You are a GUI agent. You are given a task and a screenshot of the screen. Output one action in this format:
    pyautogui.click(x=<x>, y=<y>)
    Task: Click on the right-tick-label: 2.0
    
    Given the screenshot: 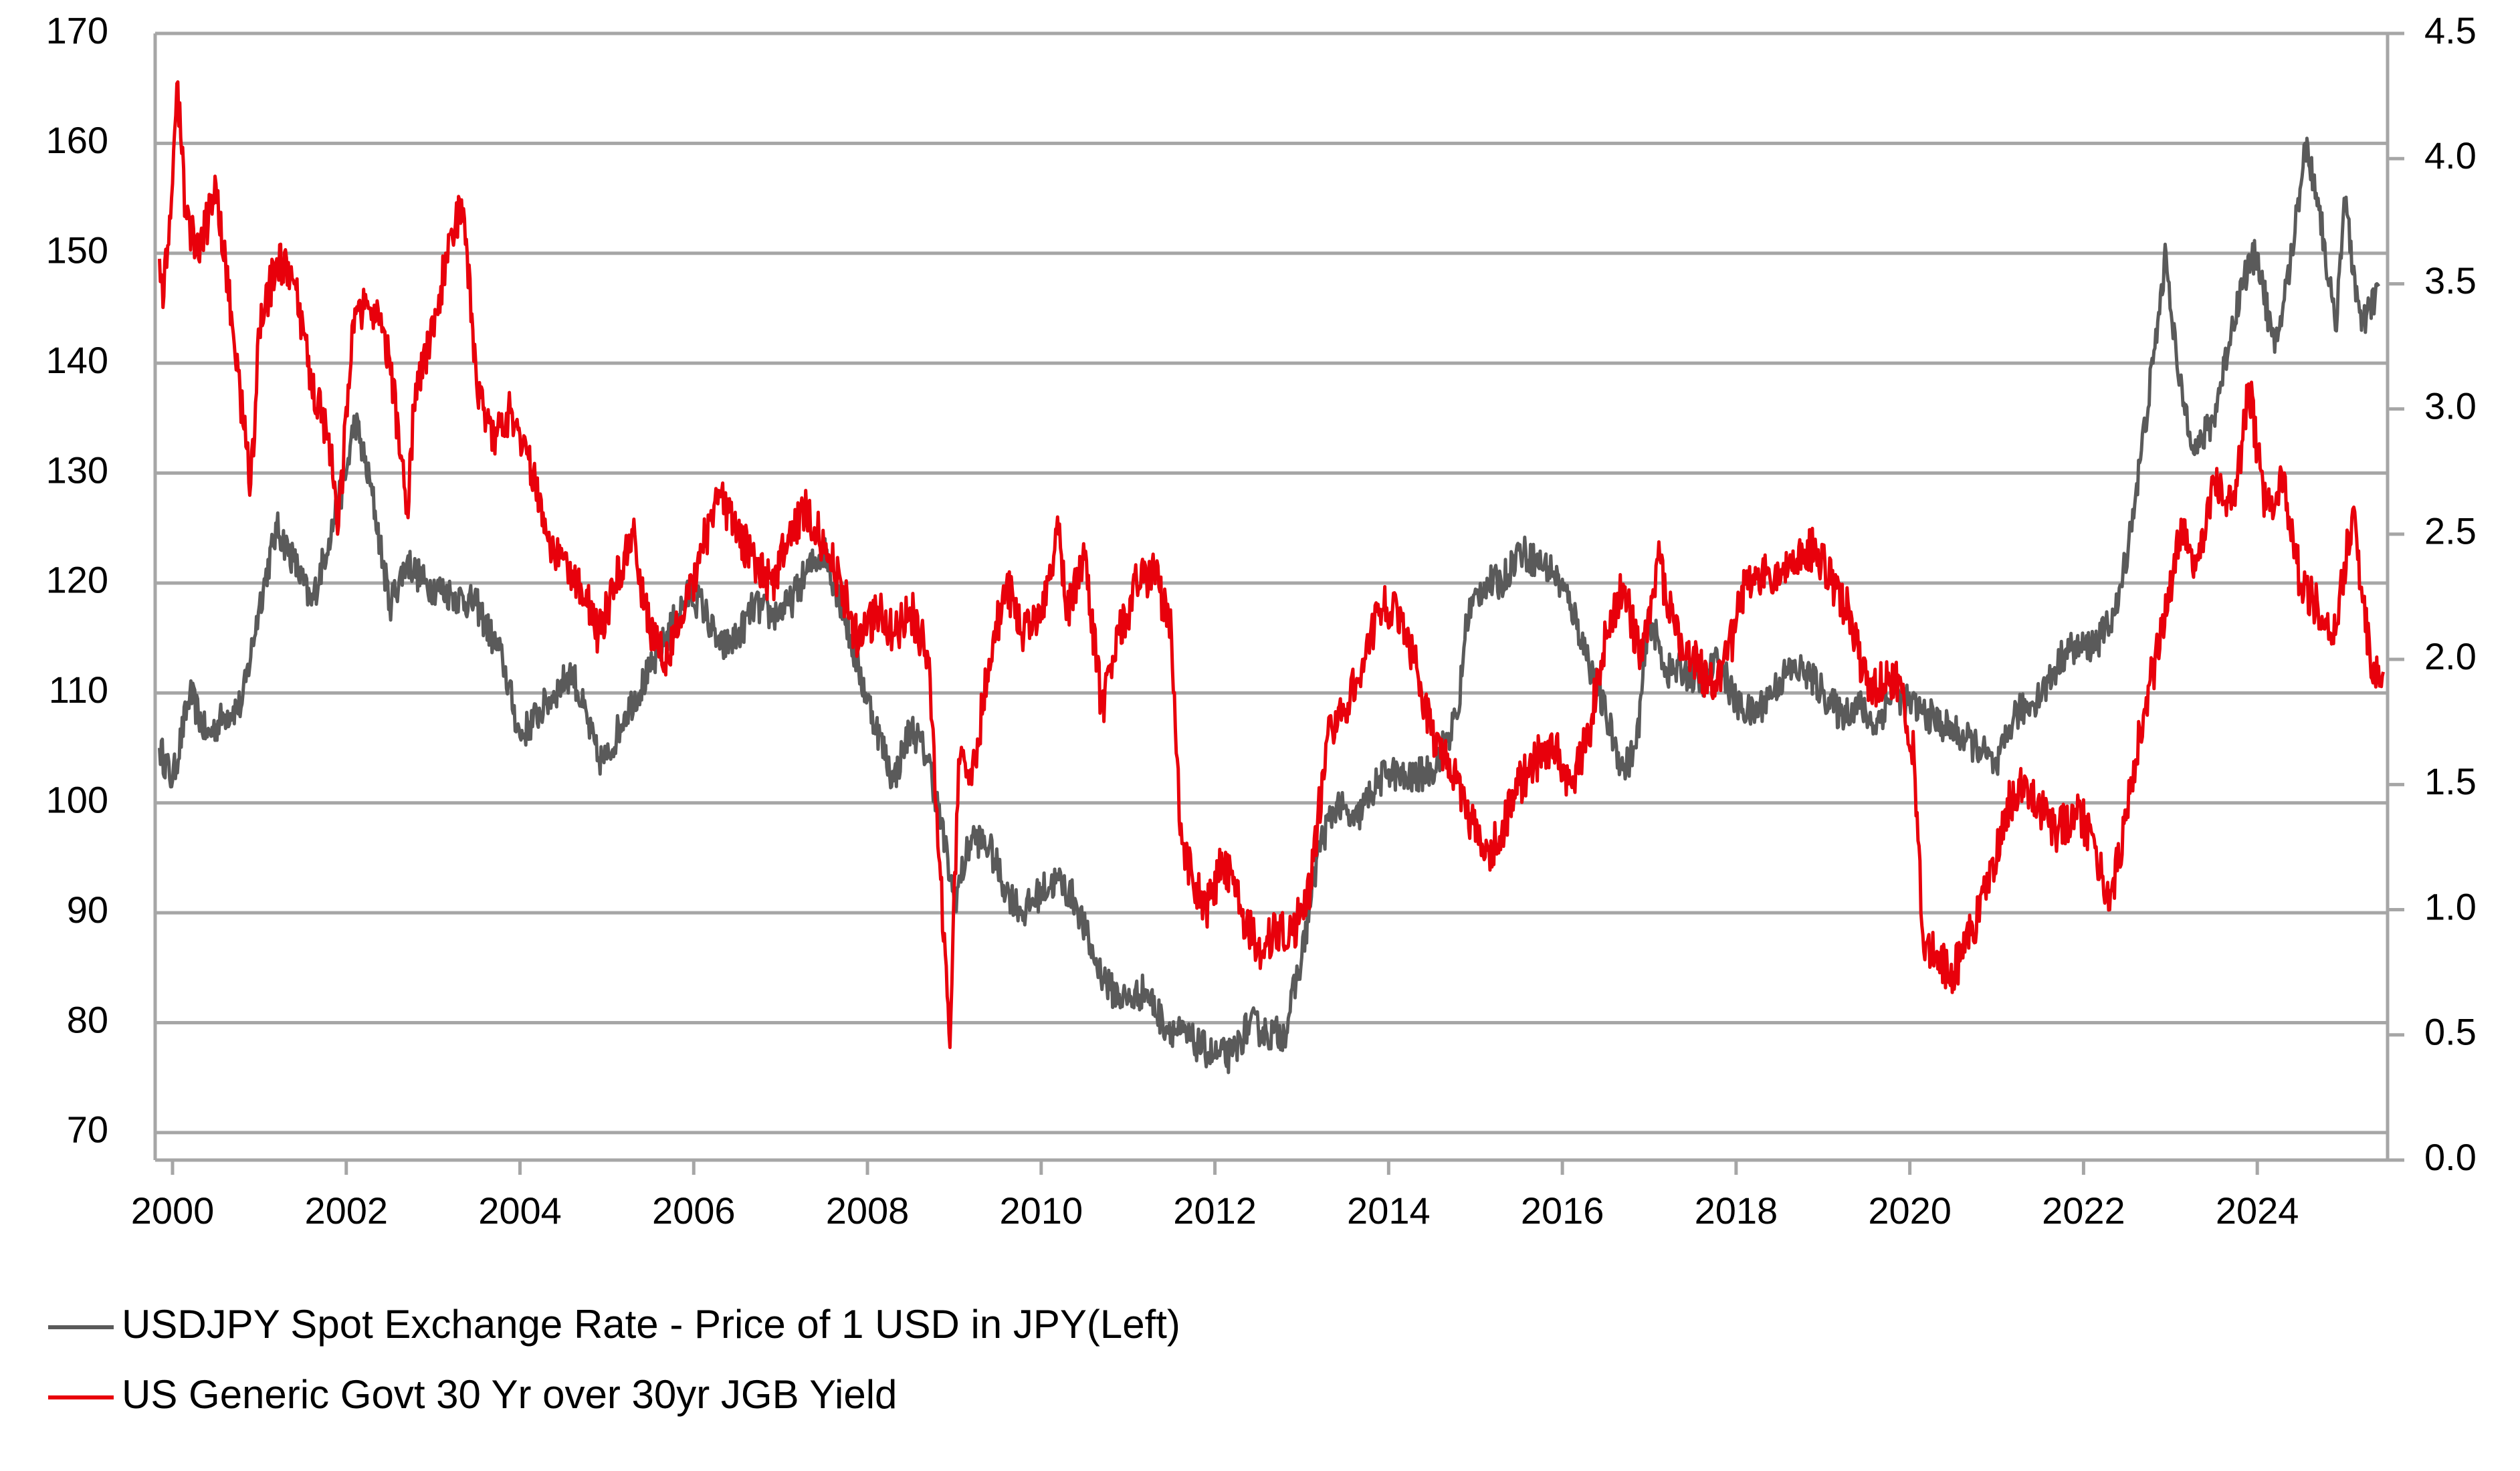 What is the action you would take?
    pyautogui.click(x=2450, y=656)
    